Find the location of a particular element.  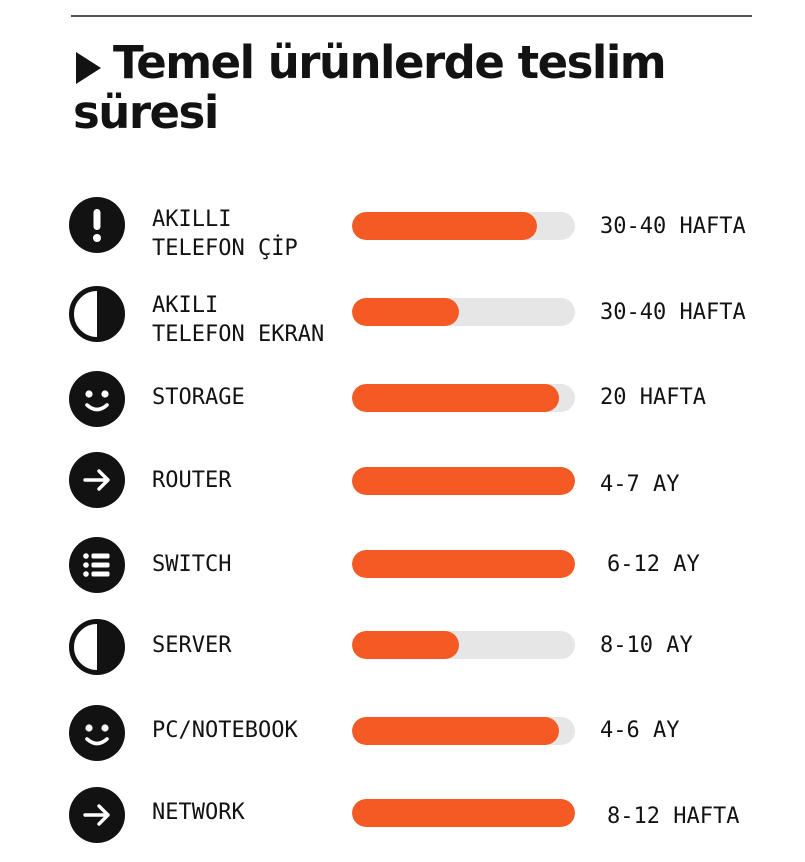

category-label: STORAGE is located at coordinates (249, 397).